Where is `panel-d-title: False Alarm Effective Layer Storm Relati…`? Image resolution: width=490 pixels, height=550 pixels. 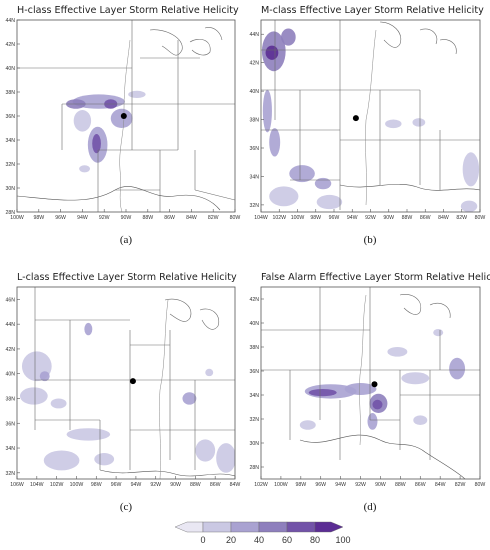 panel-d-title: False Alarm Effective Layer Storm Relati… is located at coordinates (375, 277).